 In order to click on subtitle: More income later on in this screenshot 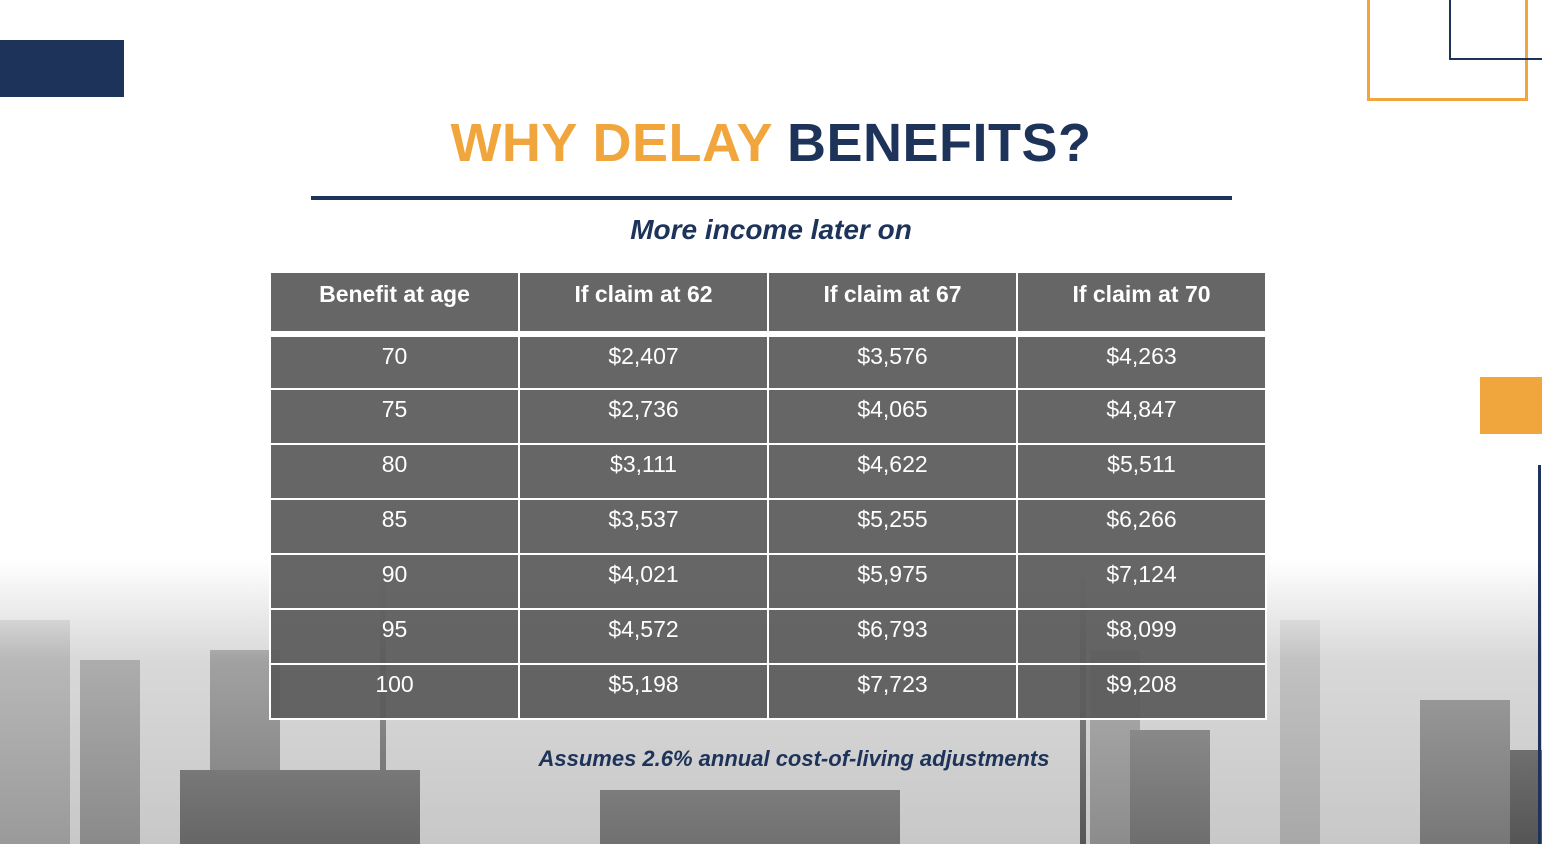, I will do `click(771, 229)`.